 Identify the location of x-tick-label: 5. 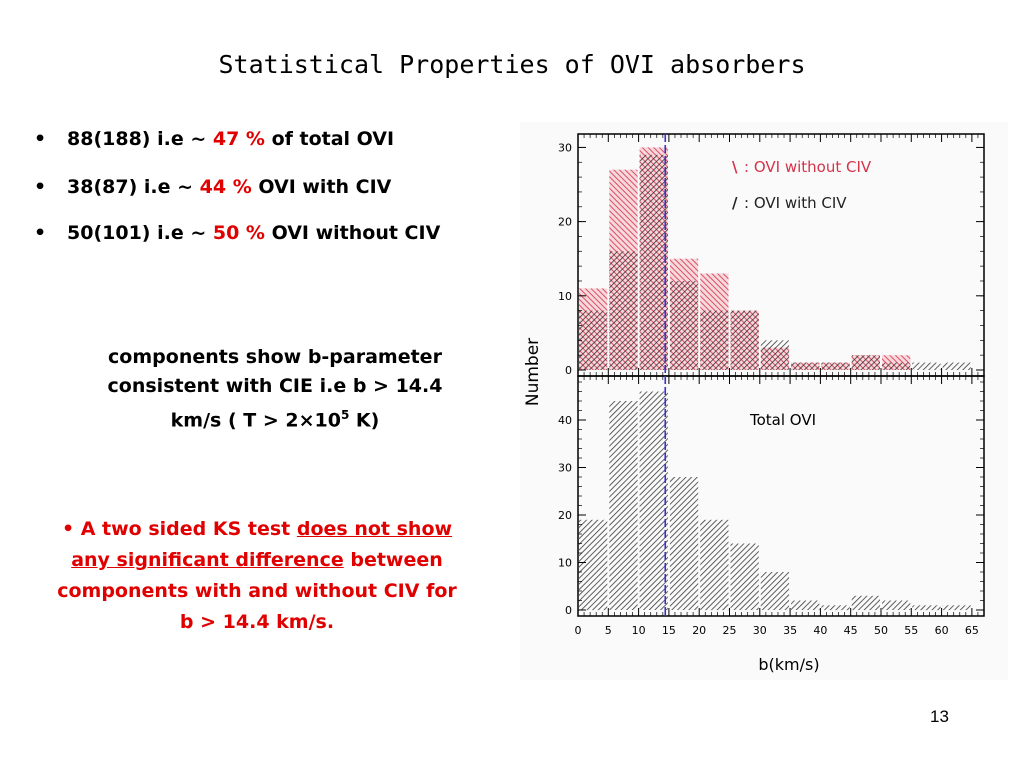
(608, 630).